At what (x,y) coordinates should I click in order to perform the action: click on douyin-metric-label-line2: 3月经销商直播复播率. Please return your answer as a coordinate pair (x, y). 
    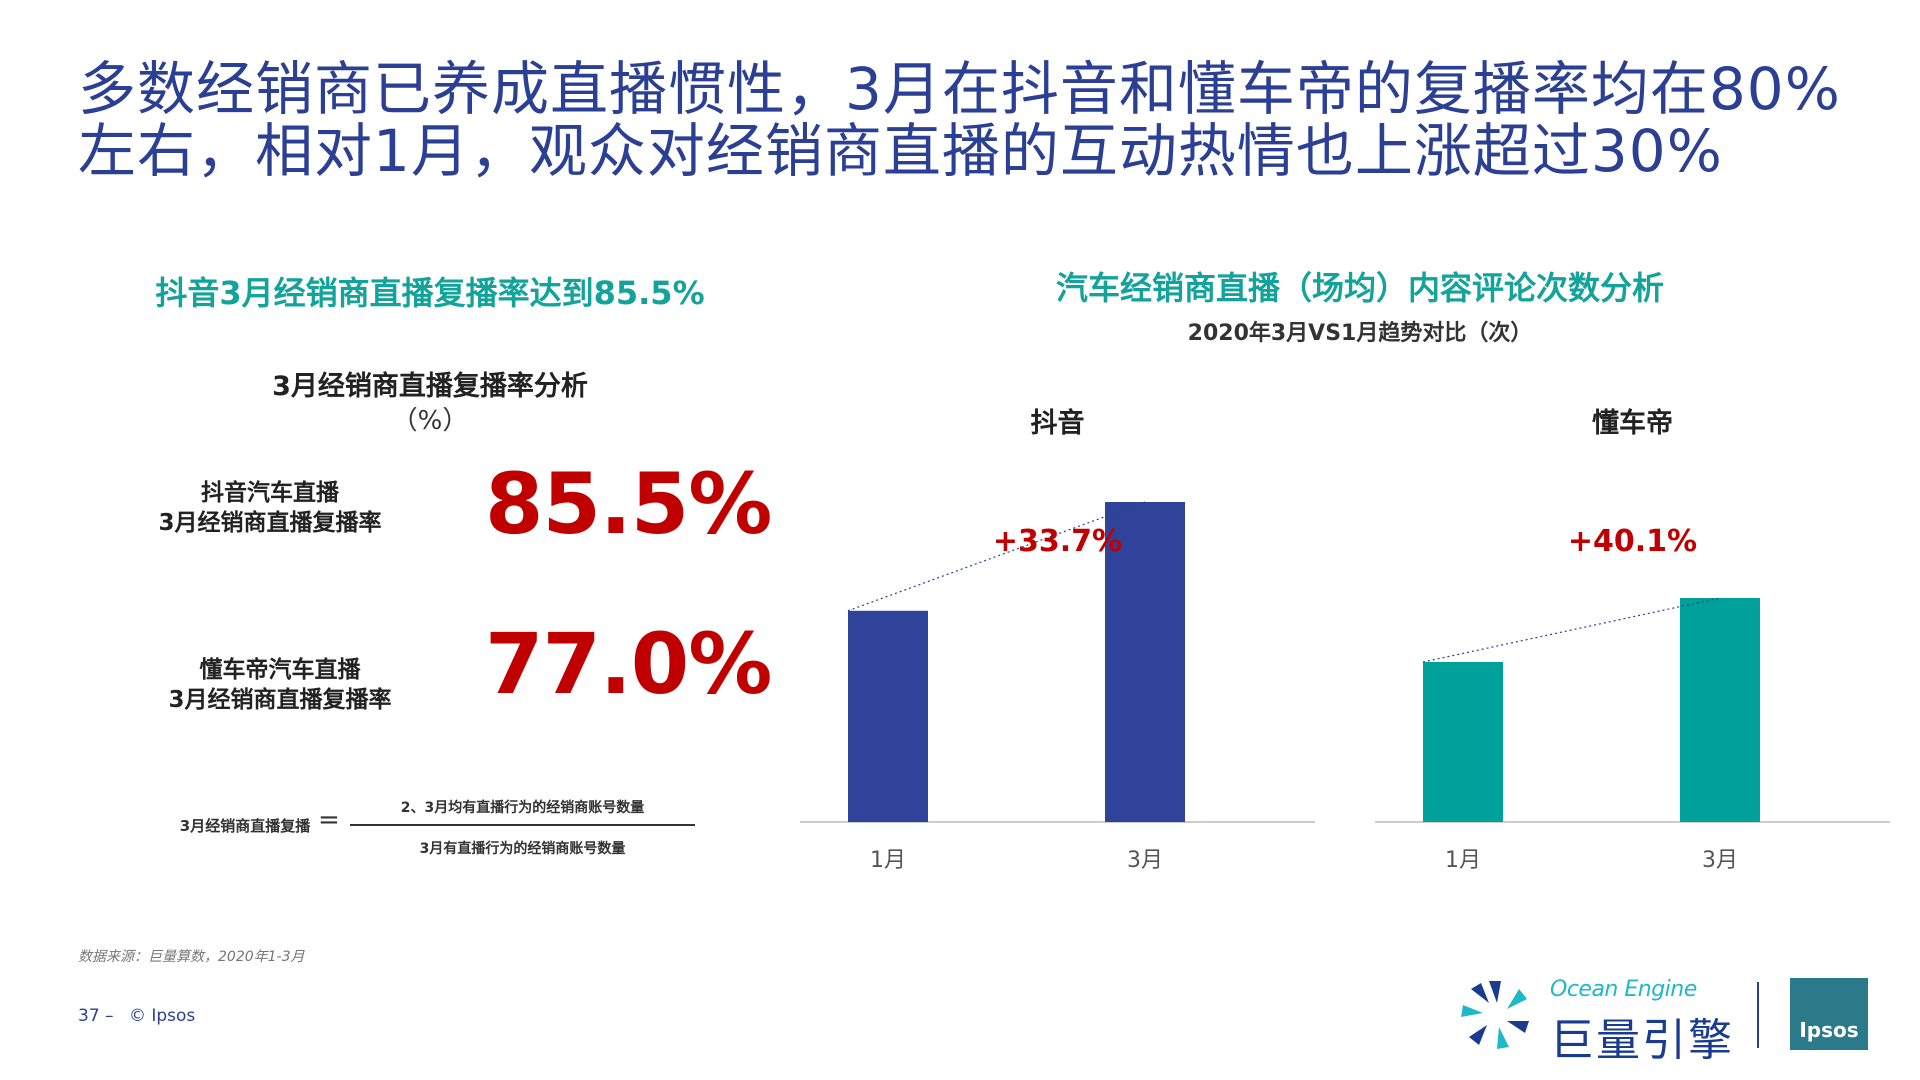
    Looking at the image, I should click on (270, 523).